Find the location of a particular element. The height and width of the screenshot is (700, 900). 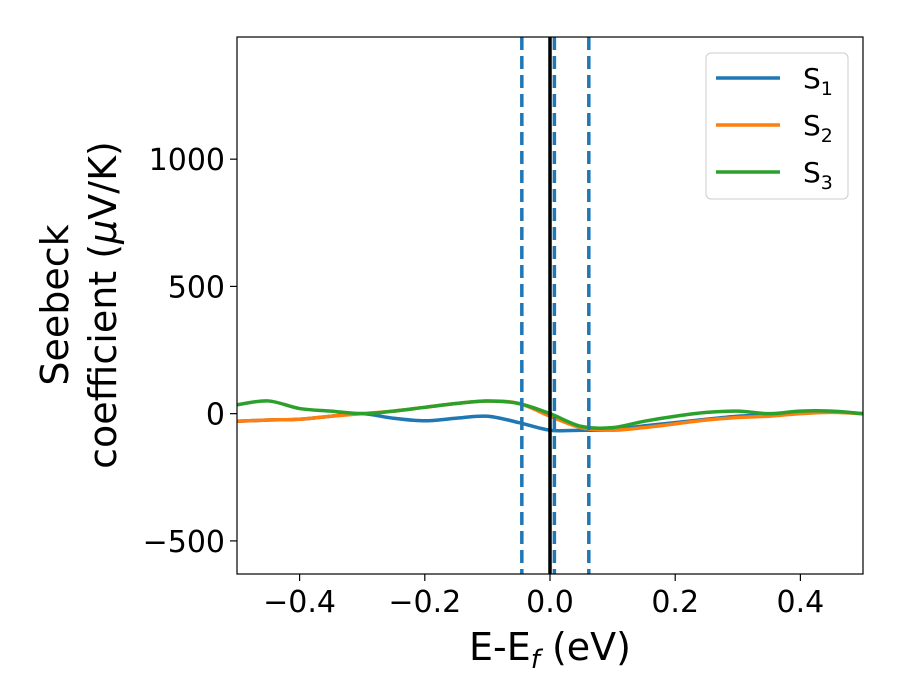

y-tick-label: 1000 is located at coordinates (187, 160).